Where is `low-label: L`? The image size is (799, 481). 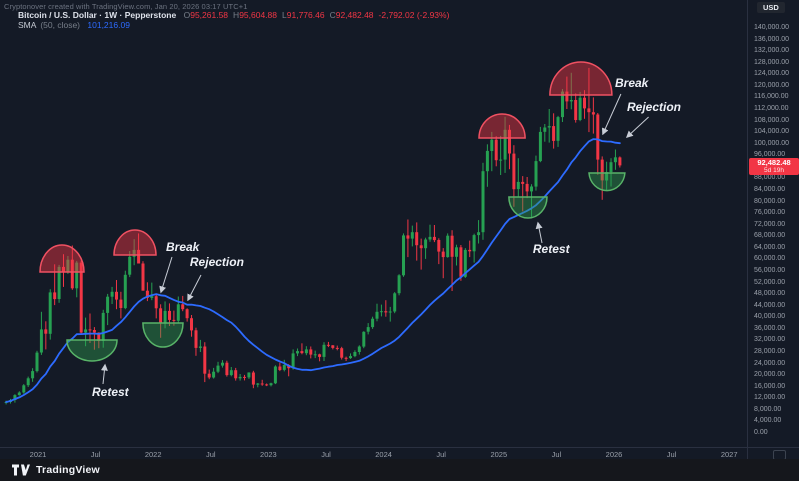 low-label: L is located at coordinates (284, 15).